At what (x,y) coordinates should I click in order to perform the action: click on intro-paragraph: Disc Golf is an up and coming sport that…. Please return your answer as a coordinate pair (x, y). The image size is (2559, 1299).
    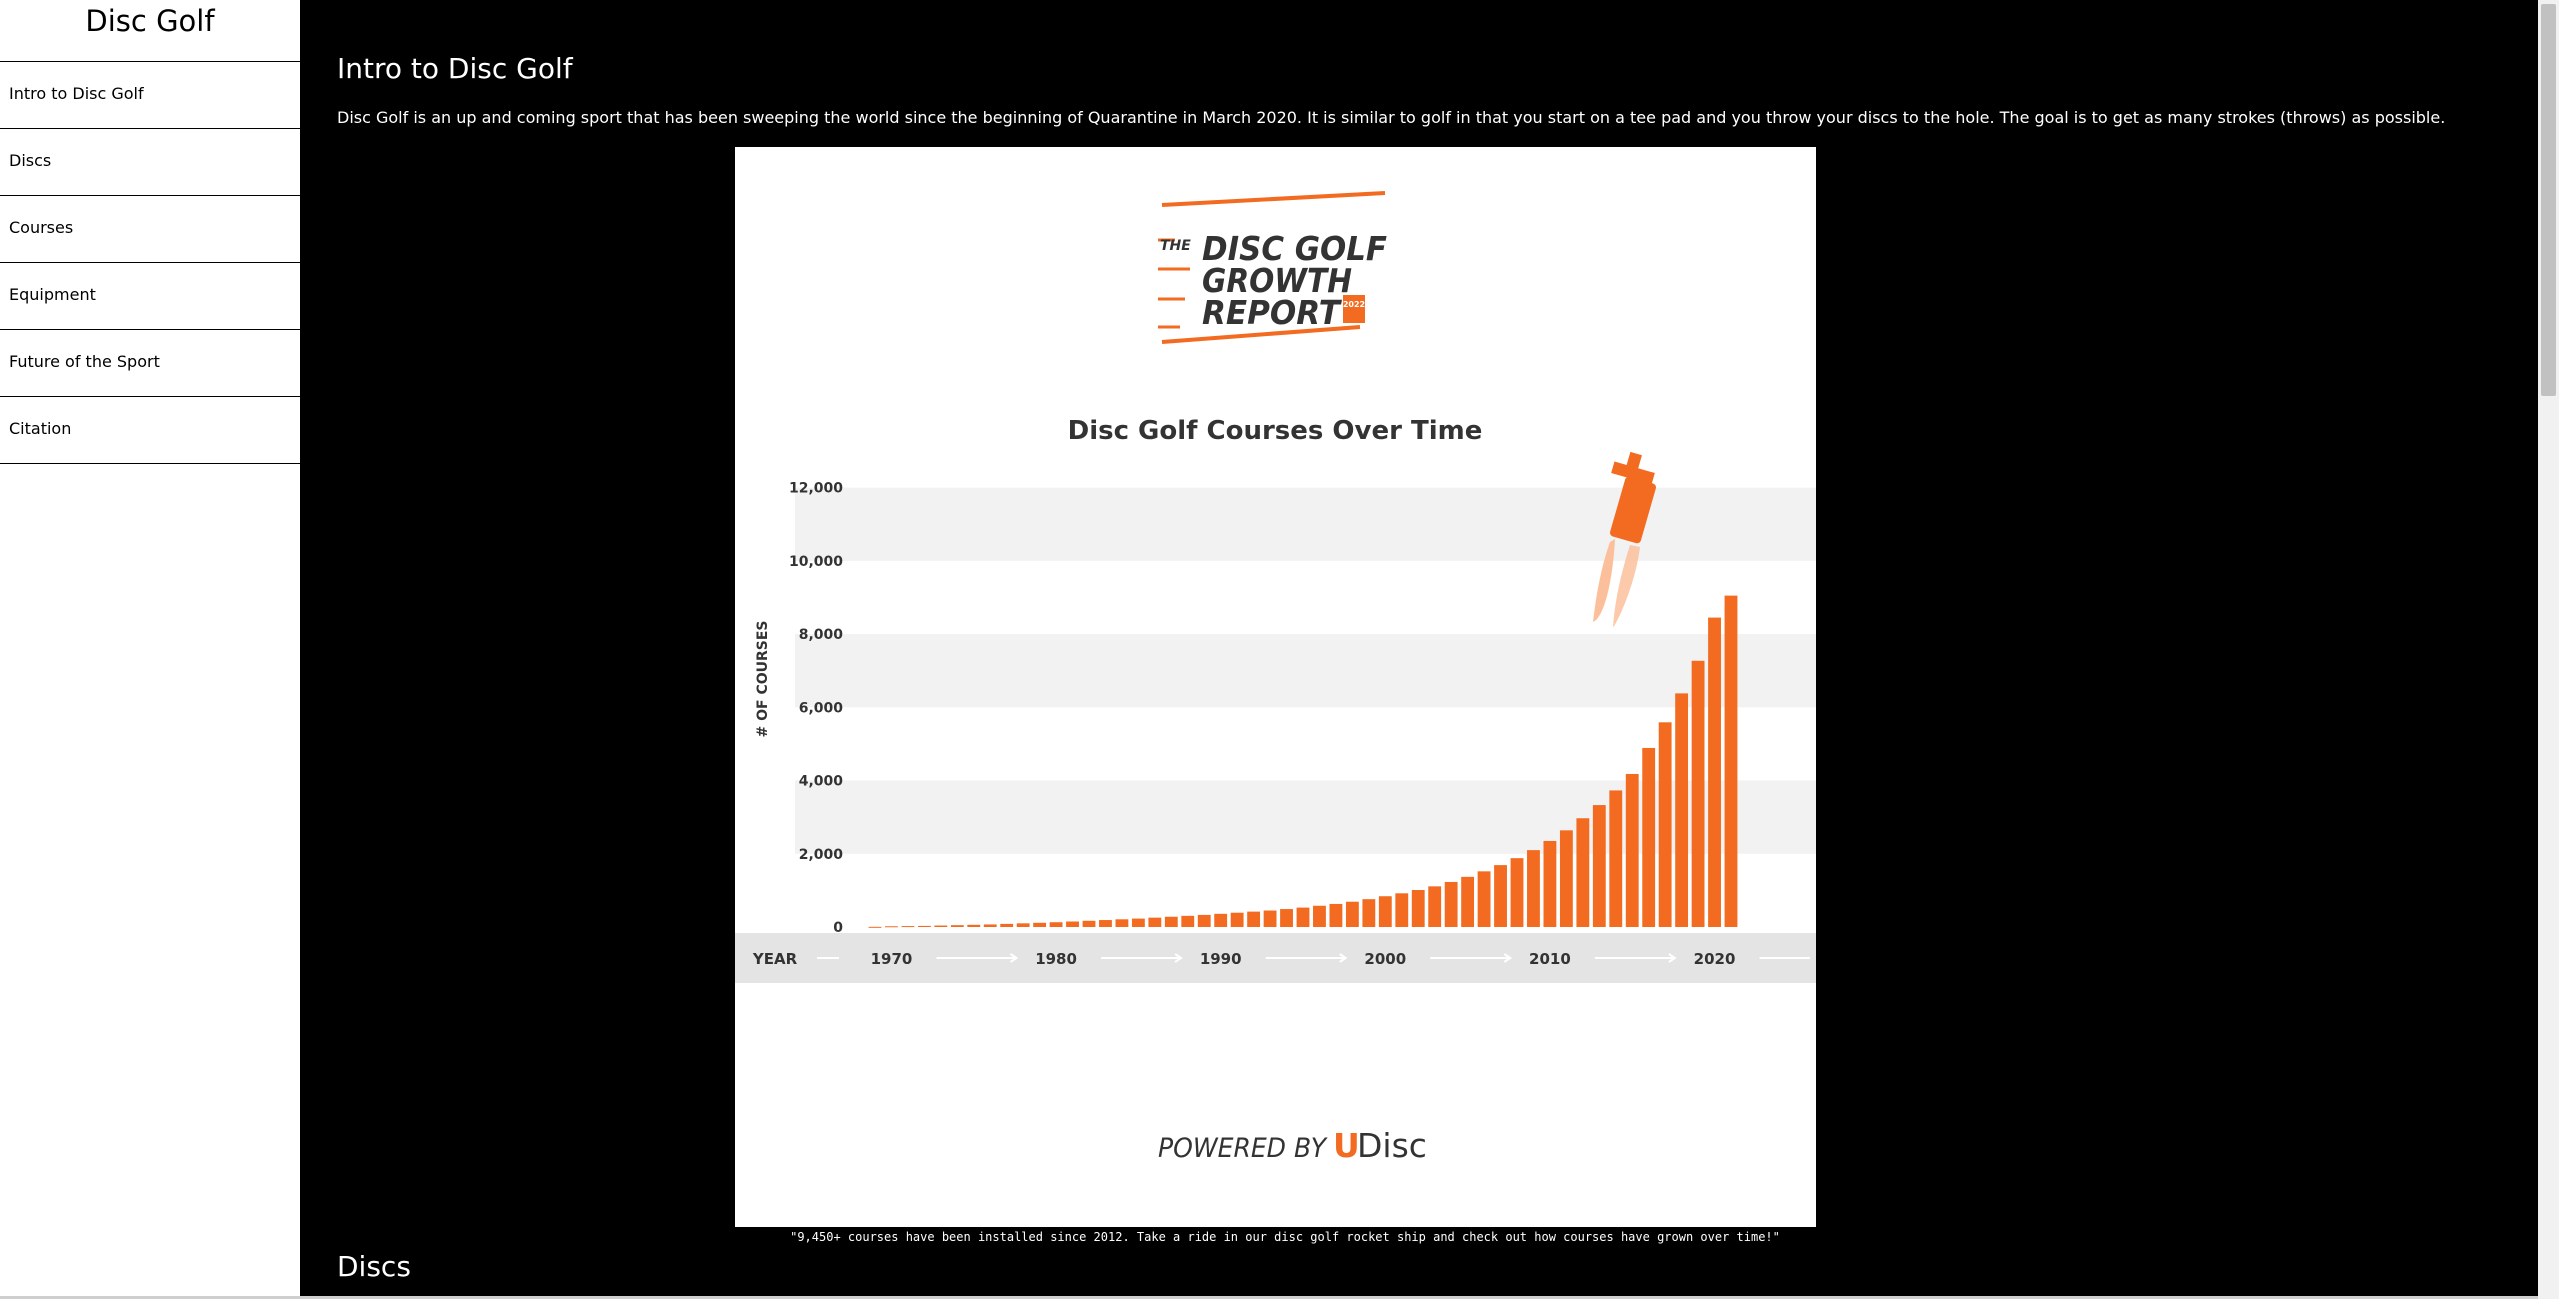
    Looking at the image, I should click on (1391, 117).